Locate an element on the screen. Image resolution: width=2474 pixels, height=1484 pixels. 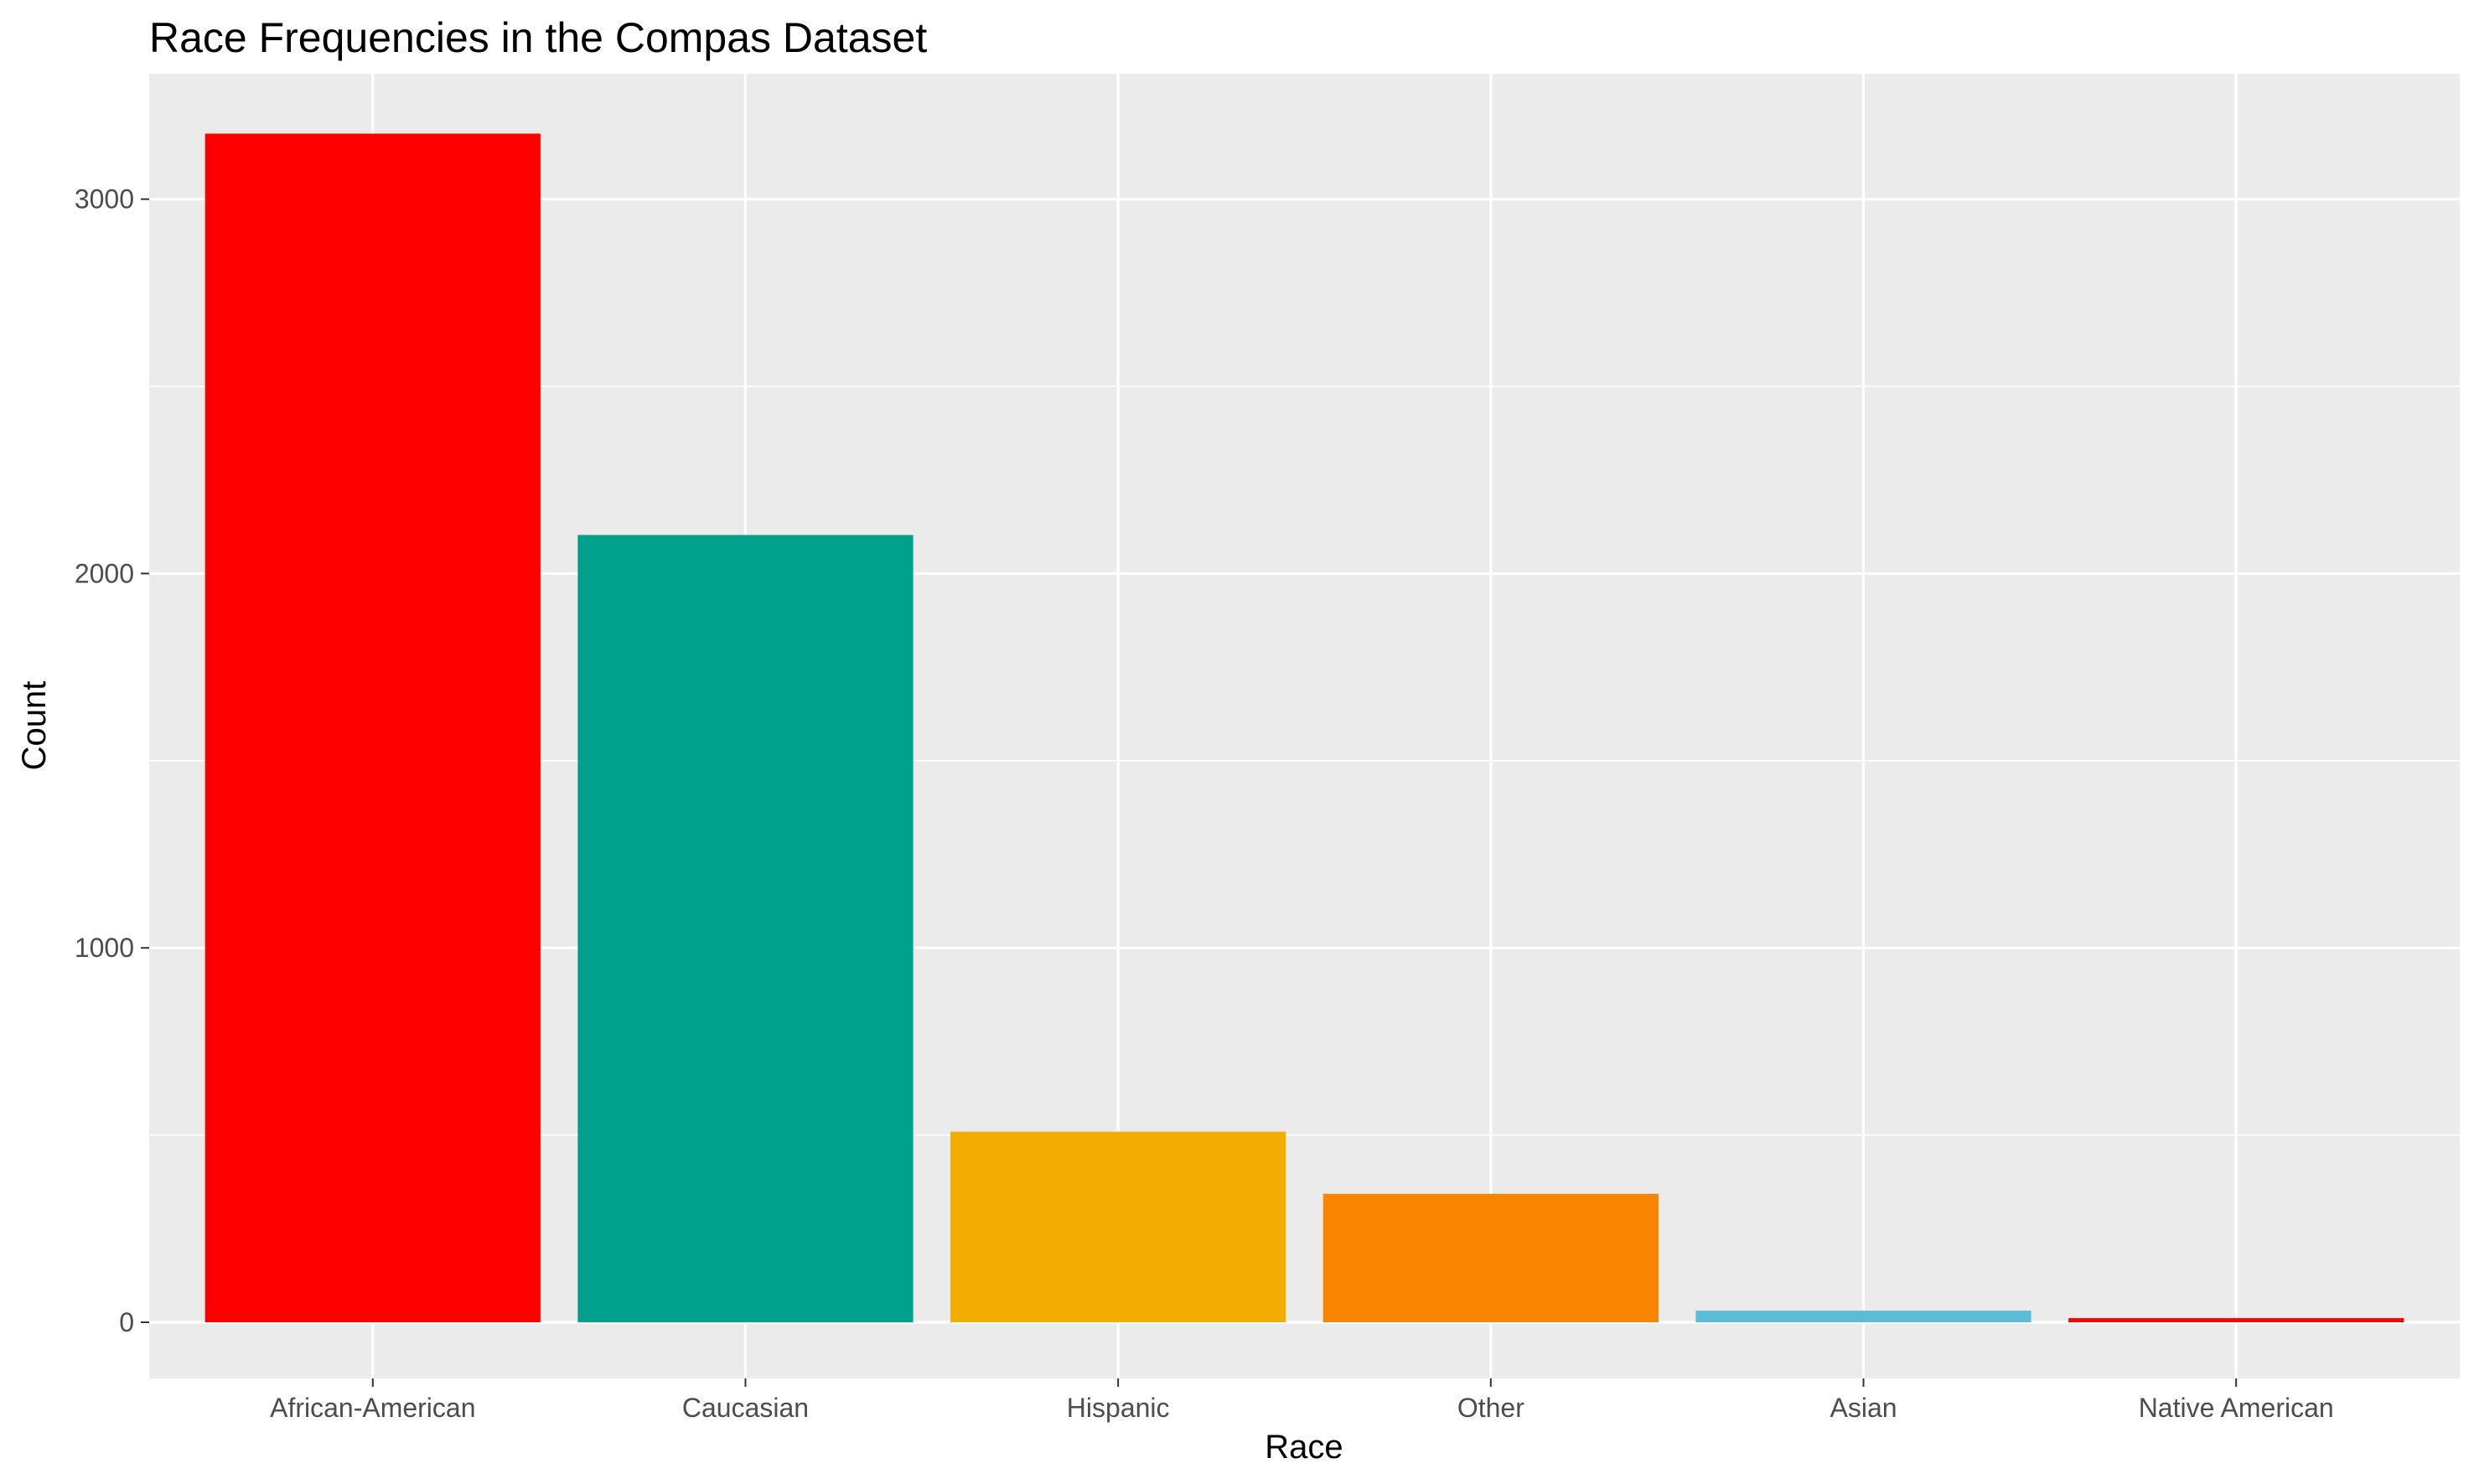
x-tick-label: Other is located at coordinates (1490, 1408).